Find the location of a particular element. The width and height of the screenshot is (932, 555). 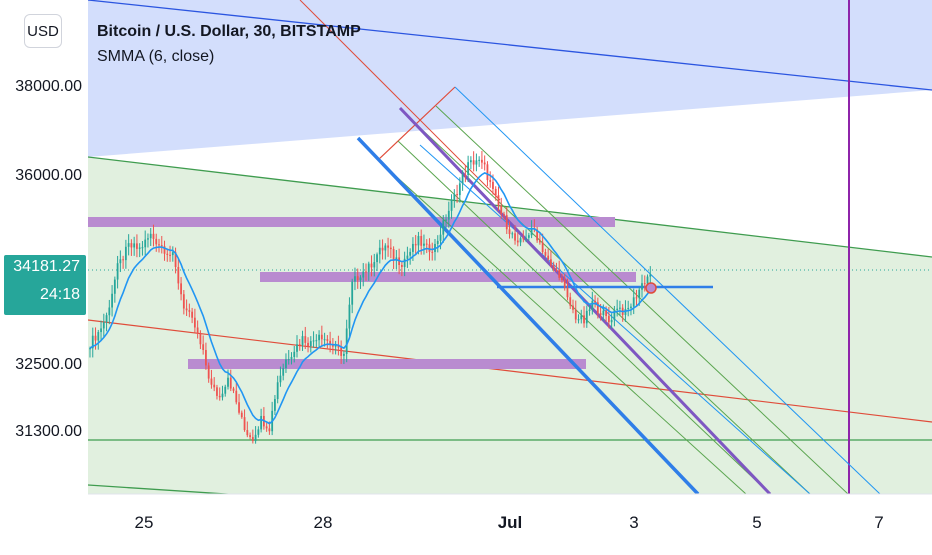

y-tick-label: 36000.00 is located at coordinates (48, 175).